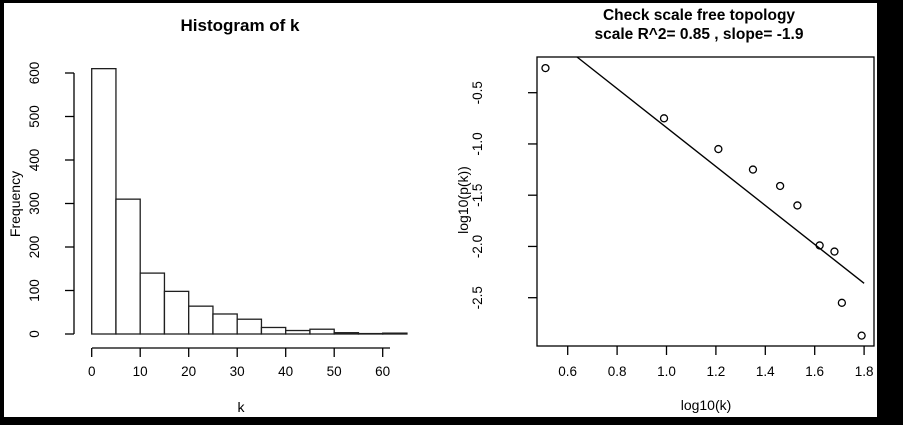 This screenshot has width=903, height=425. What do you see at coordinates (382, 371) in the screenshot?
I see `x-tick-label: 60` at bounding box center [382, 371].